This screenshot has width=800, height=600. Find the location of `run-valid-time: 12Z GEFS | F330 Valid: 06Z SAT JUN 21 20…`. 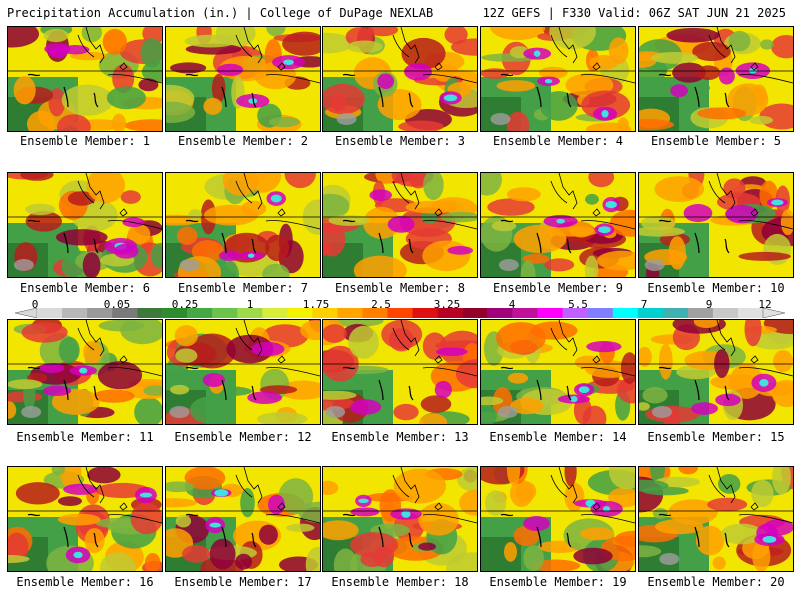

run-valid-time: 12Z GEFS | F330 Valid: 06Z SAT JUN 21 20… is located at coordinates (634, 13).